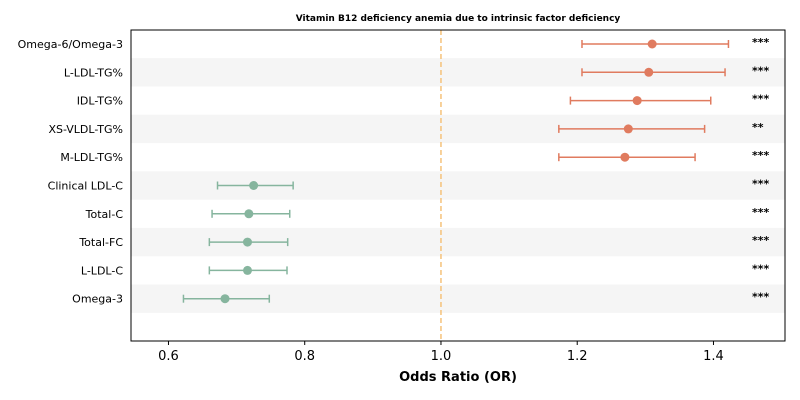 Image resolution: width=800 pixels, height=400 pixels. Describe the element at coordinates (100, 242) in the screenshot. I see `row-label: Total-FC` at that location.